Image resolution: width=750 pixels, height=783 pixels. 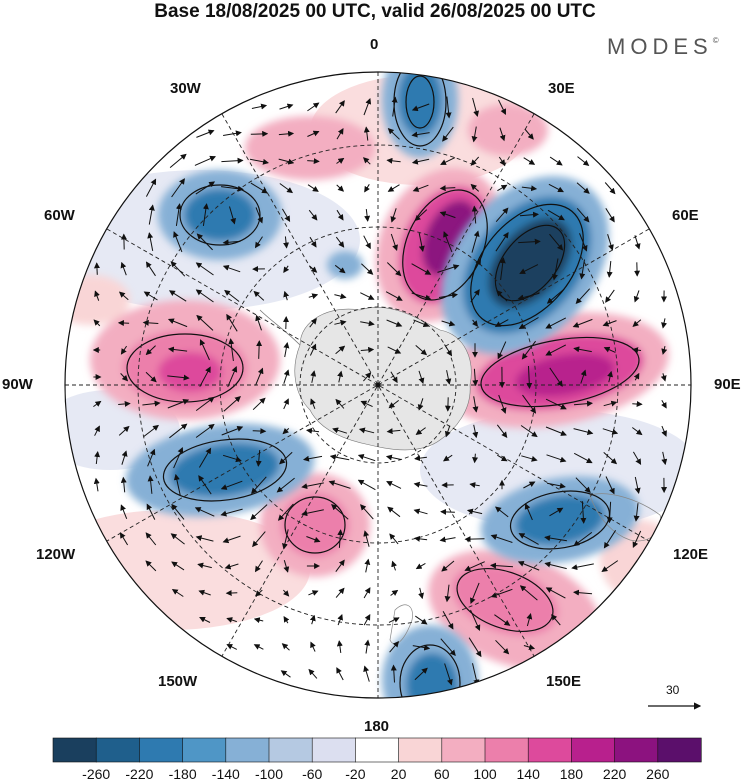 What do you see at coordinates (398, 774) in the screenshot?
I see `colorbar-tick-label: 20` at bounding box center [398, 774].